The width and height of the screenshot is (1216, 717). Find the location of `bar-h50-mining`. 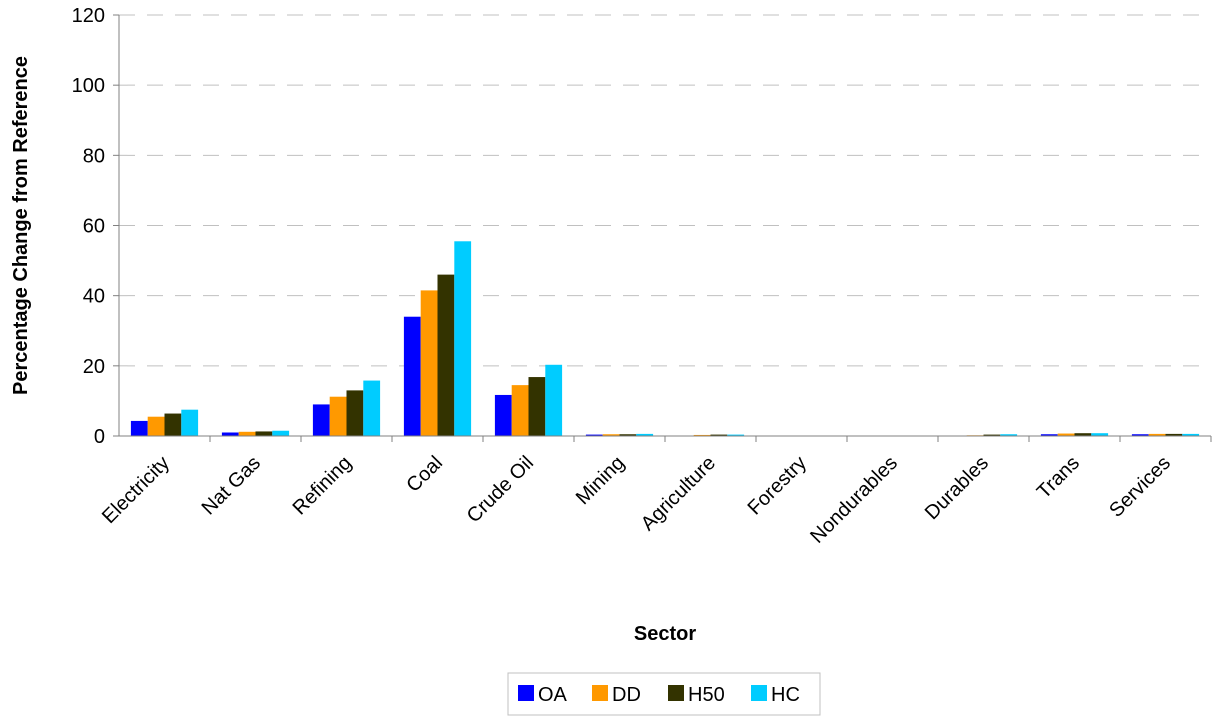

bar-h50-mining is located at coordinates (628, 435).